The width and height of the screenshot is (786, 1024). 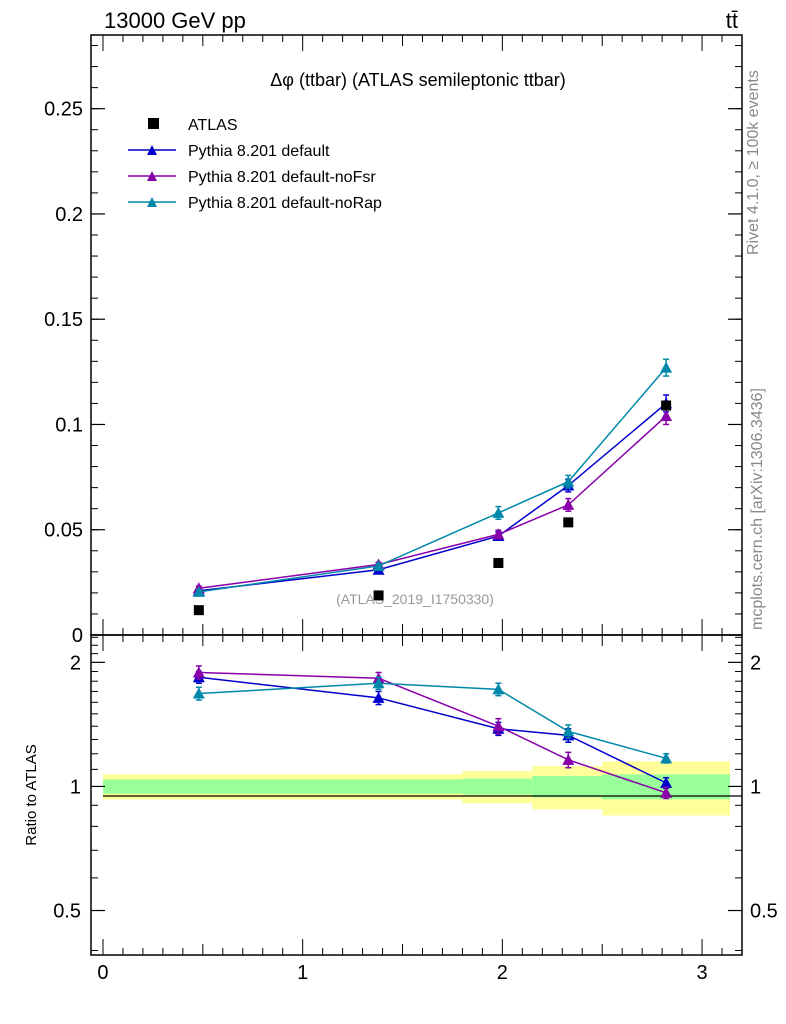 What do you see at coordinates (285, 203) in the screenshot?
I see `legend-label-norap: Pythia 8.201 default-noRap` at bounding box center [285, 203].